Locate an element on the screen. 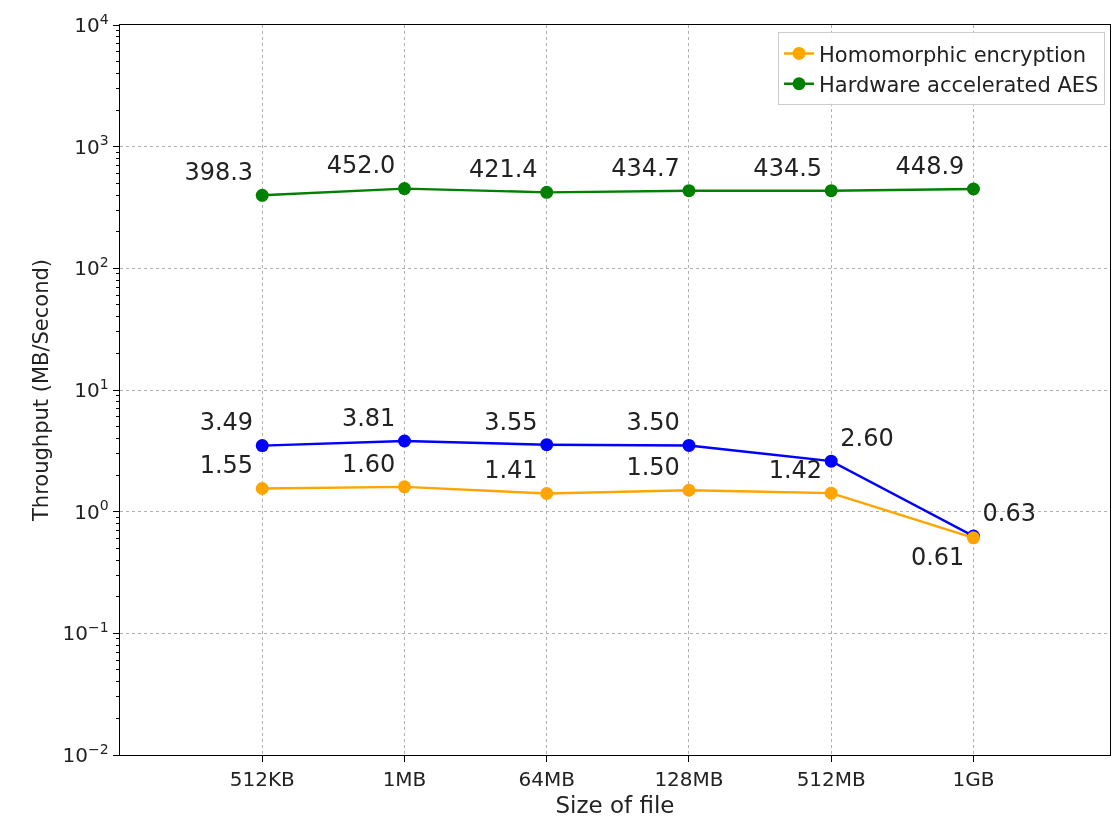  data-label: 421.4 is located at coordinates (503, 169).